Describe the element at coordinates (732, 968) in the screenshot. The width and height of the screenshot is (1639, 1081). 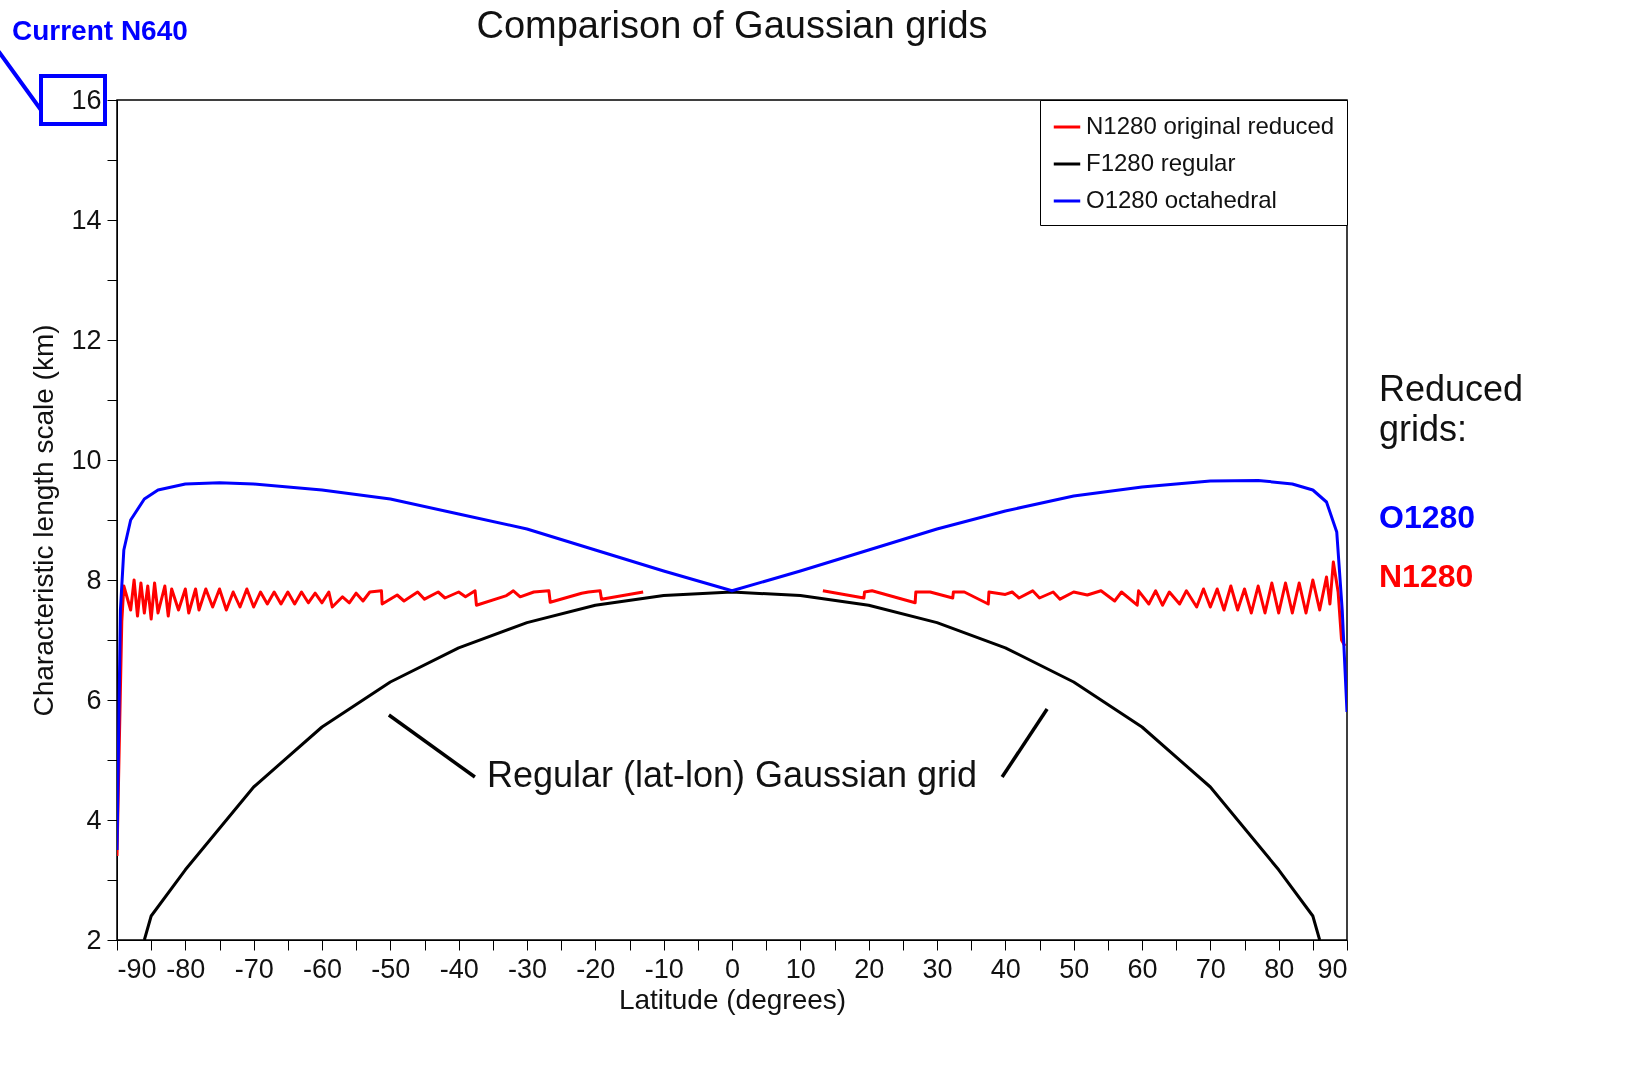
I see `x-tick-label: 0` at that location.